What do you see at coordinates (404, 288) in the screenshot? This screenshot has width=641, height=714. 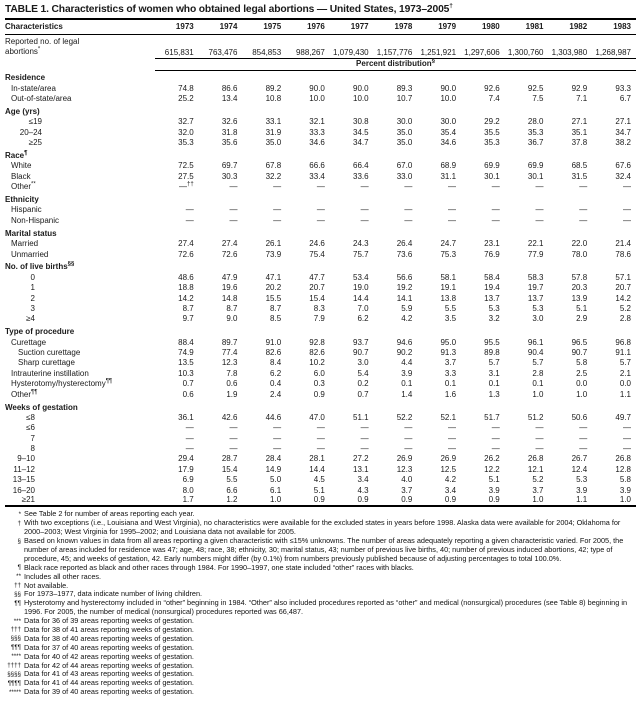 I see `value-cell: 19.2` at bounding box center [404, 288].